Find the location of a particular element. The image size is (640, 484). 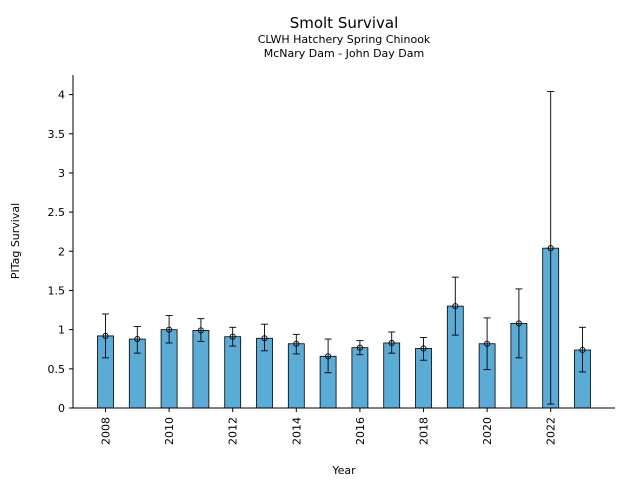

x-tick-label-2016: 2016 is located at coordinates (360, 431).